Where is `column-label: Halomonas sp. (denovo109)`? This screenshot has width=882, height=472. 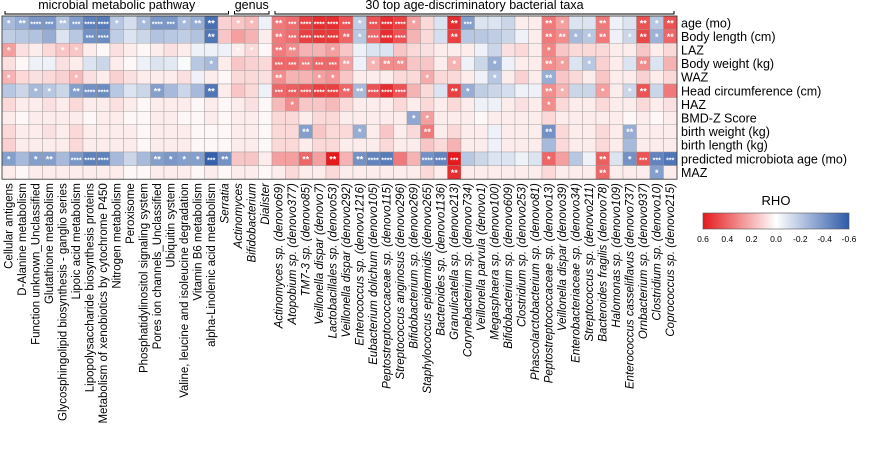
column-label: Halomonas sp. (denovo109) is located at coordinates (617, 255).